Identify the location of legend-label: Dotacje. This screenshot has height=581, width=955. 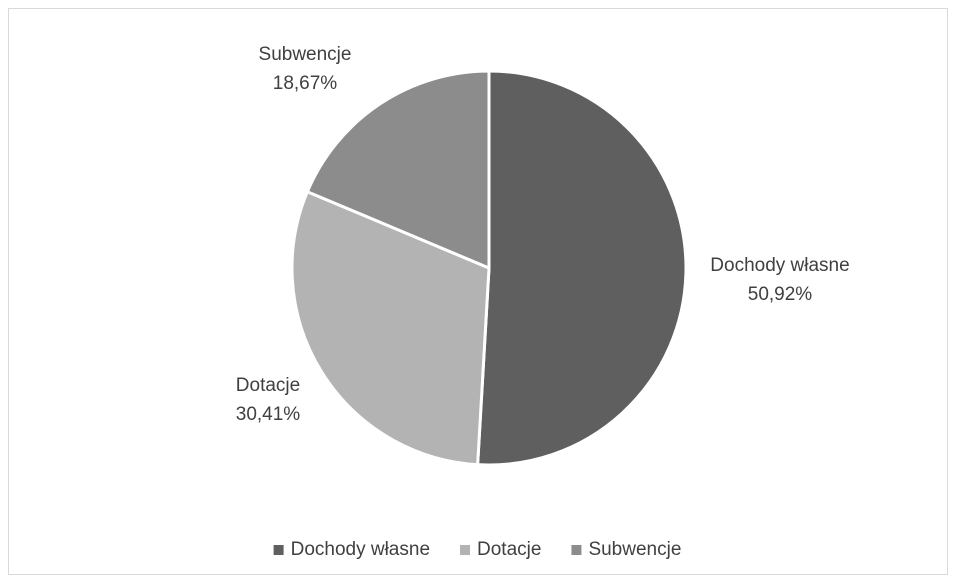
(509, 549).